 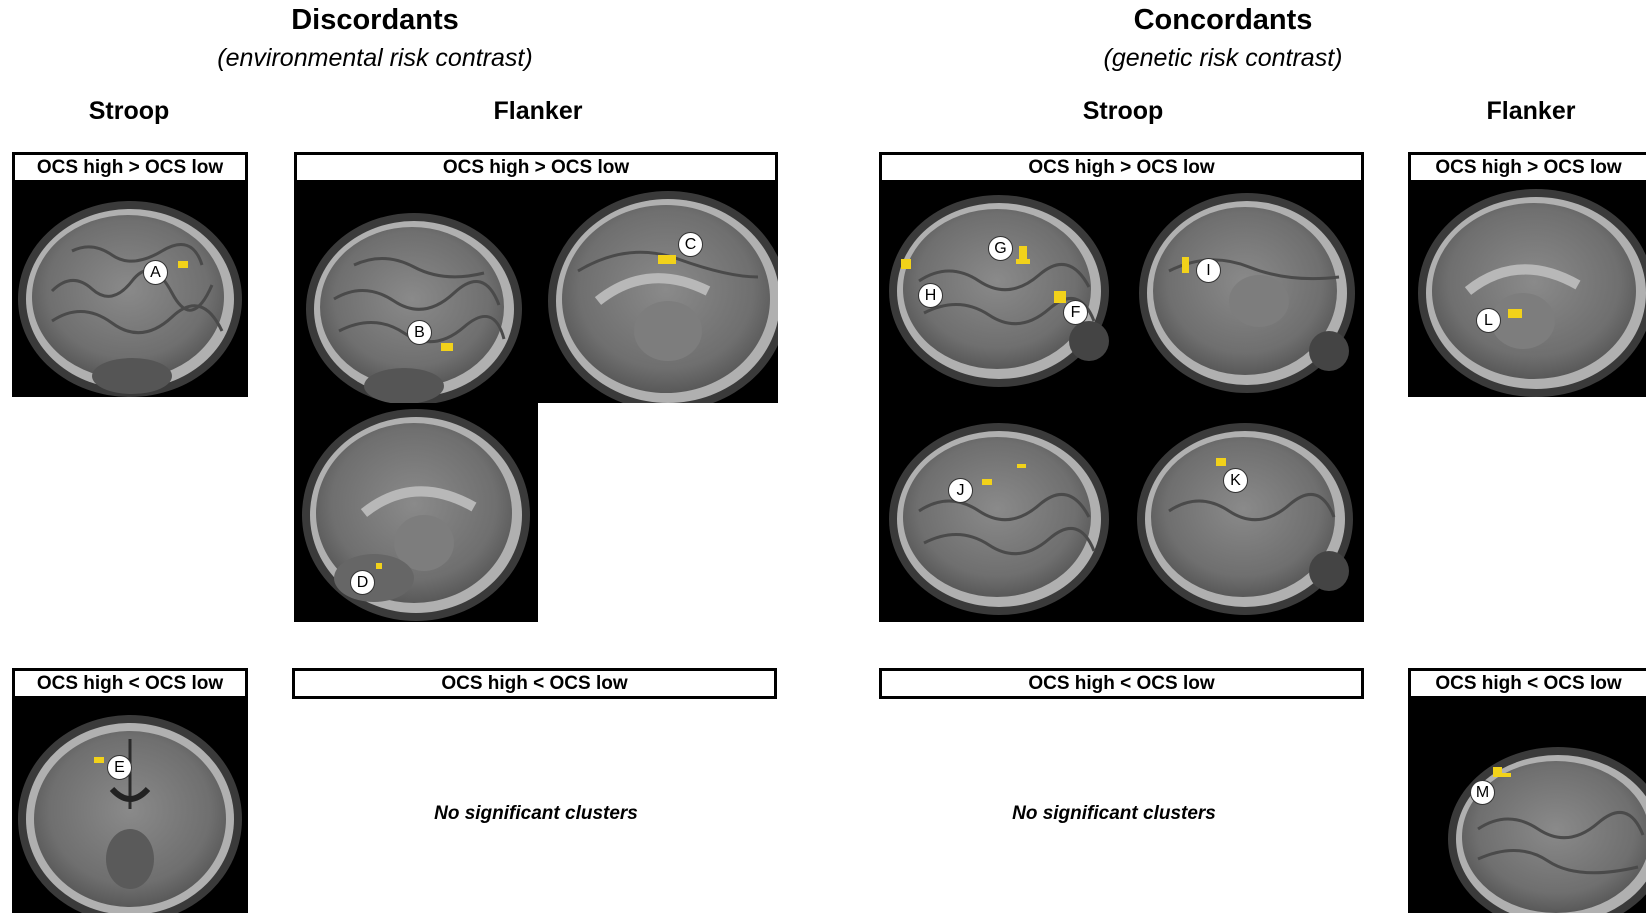 I want to click on conc-stroop-high-lt-low-bar: OCS high < OCS low, so click(x=1121, y=683).